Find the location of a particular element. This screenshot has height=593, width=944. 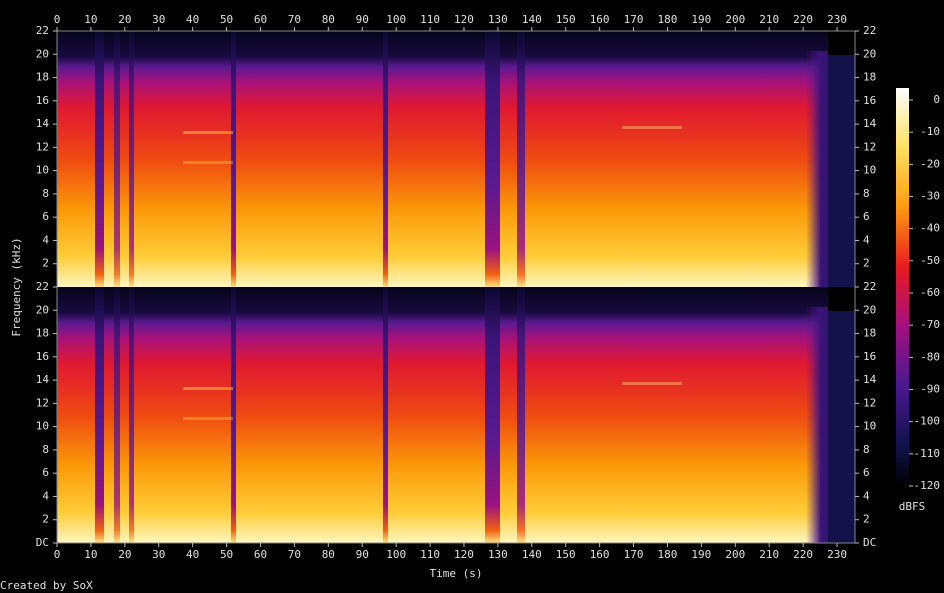

x-tick-label-top: 220 is located at coordinates (803, 19).